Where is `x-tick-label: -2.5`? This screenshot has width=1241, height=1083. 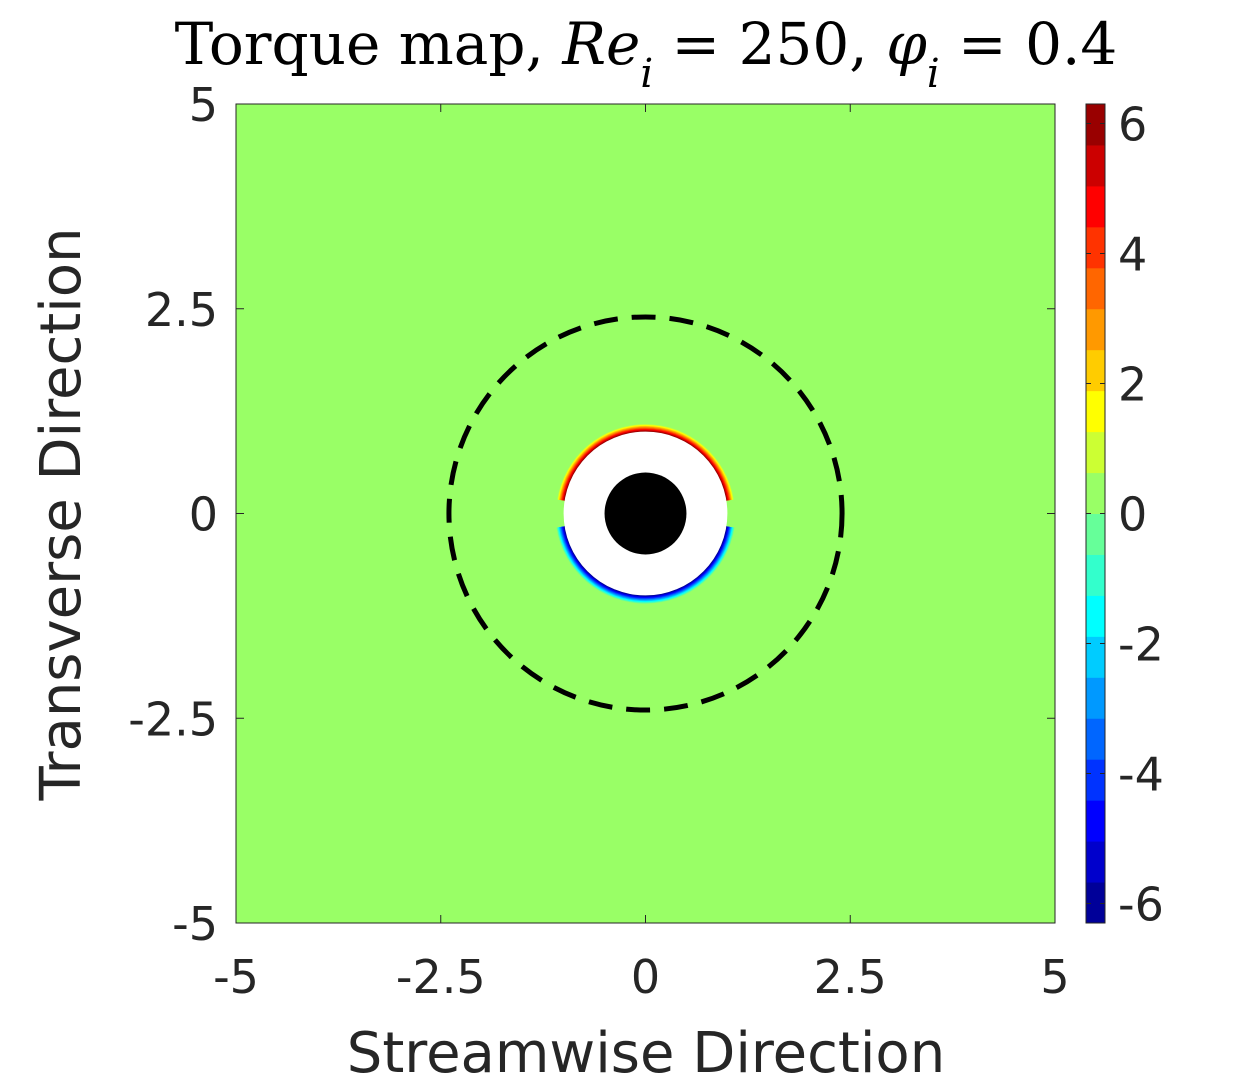
x-tick-label: -2.5 is located at coordinates (441, 977).